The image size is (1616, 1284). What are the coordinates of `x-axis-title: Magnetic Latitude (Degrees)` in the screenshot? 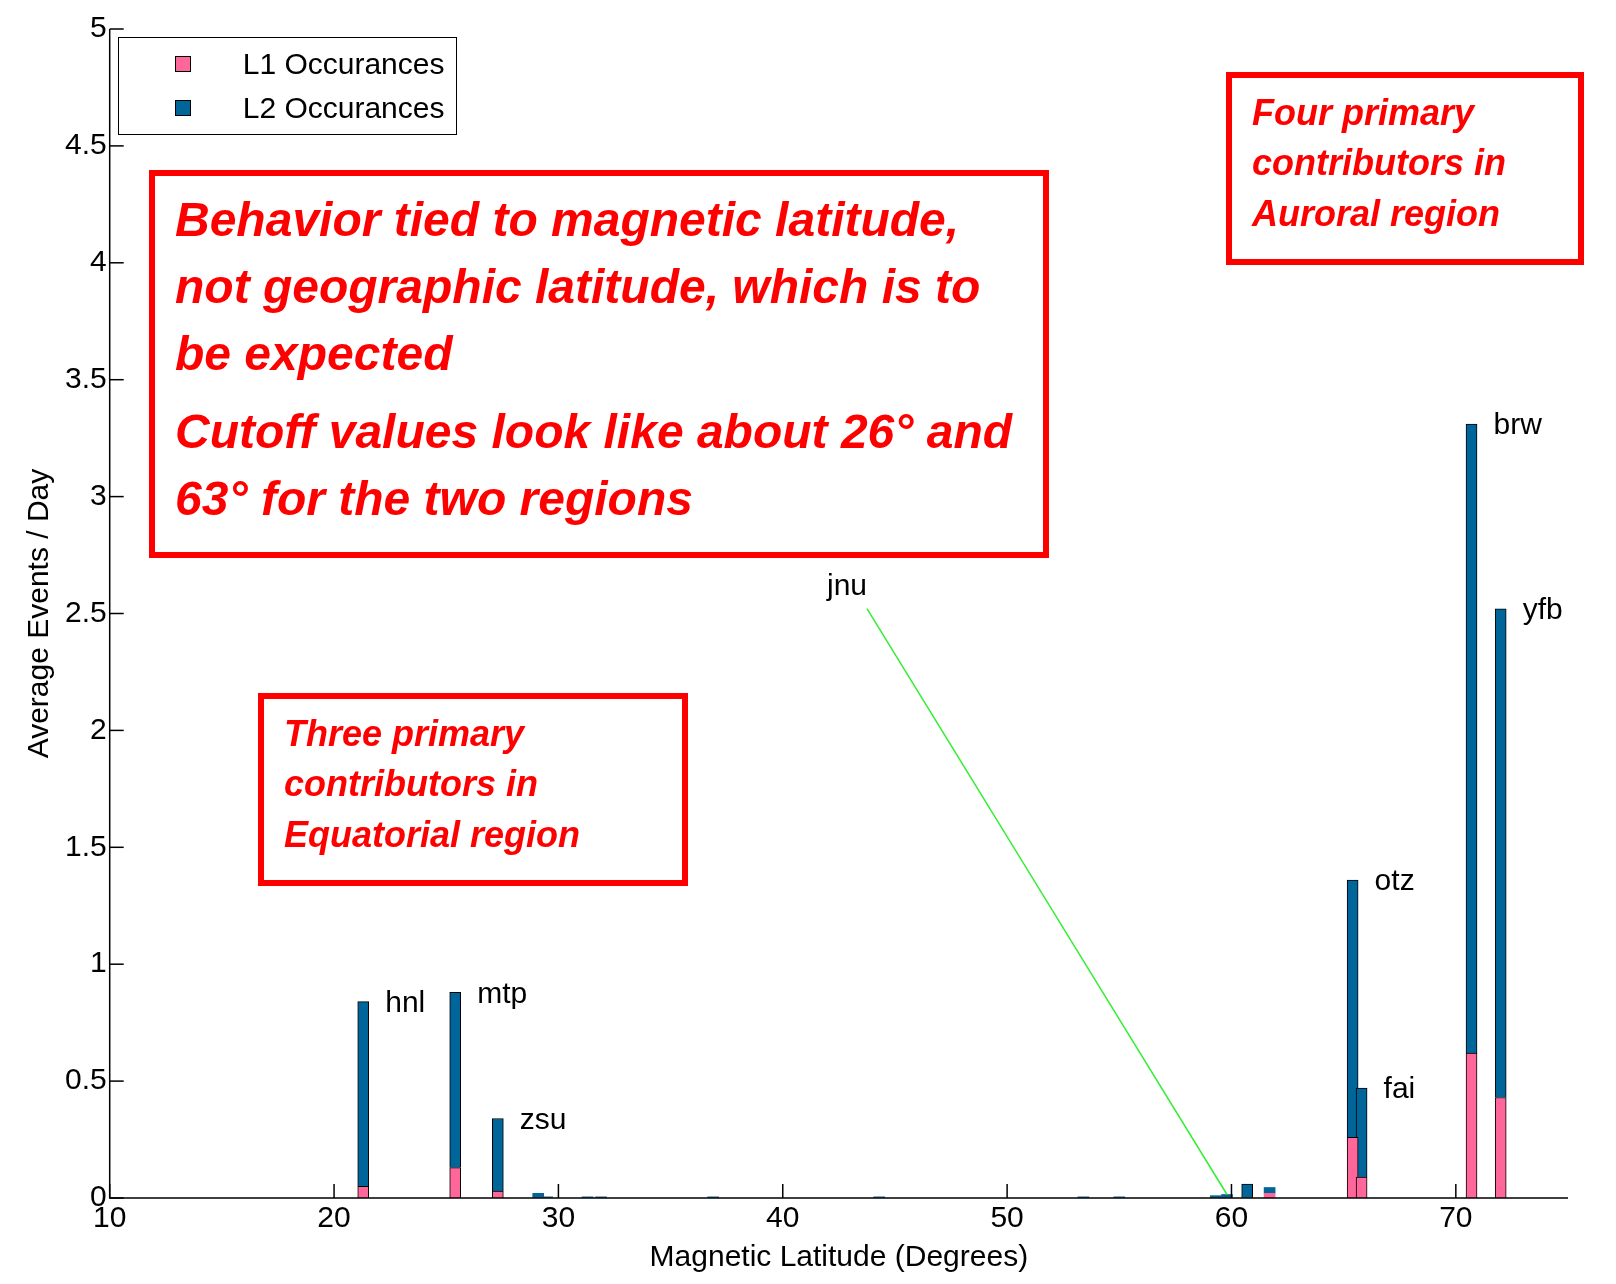 It's located at (839, 1256).